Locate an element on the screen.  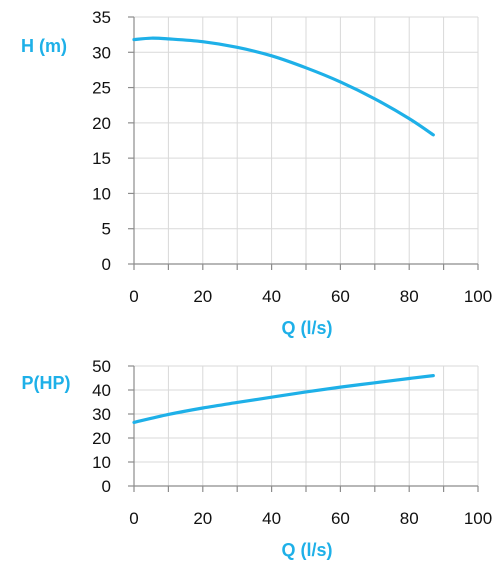
y-axis-label: H (m) is located at coordinates (44, 46).